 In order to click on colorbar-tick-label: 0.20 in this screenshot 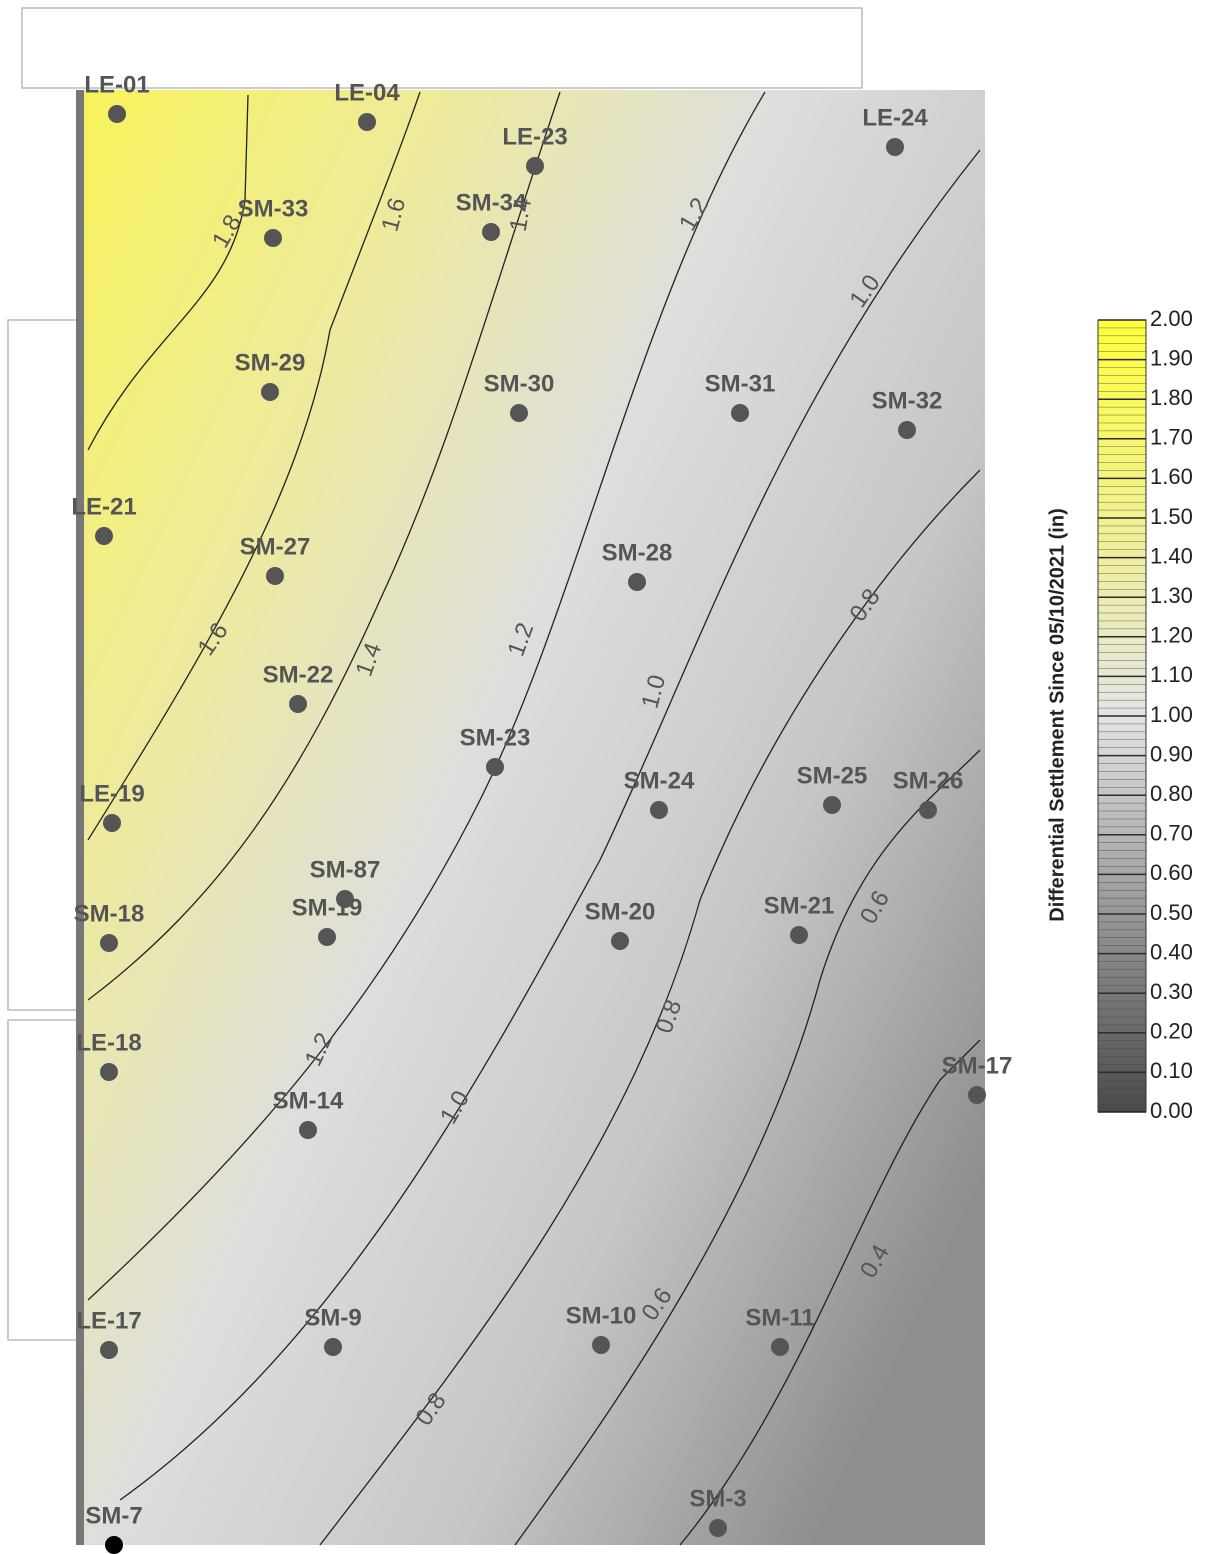, I will do `click(1171, 1031)`.